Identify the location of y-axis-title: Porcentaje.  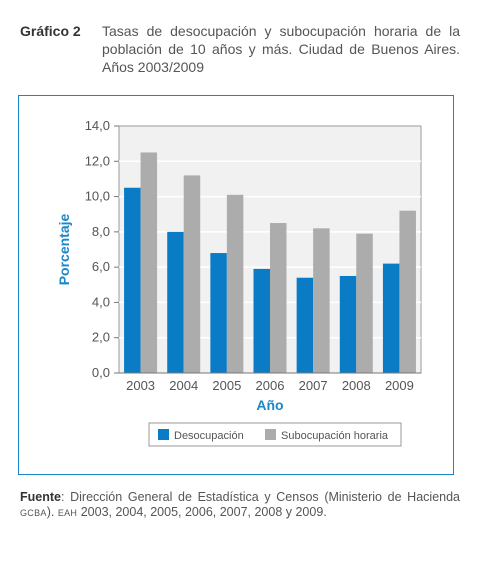
(64, 249).